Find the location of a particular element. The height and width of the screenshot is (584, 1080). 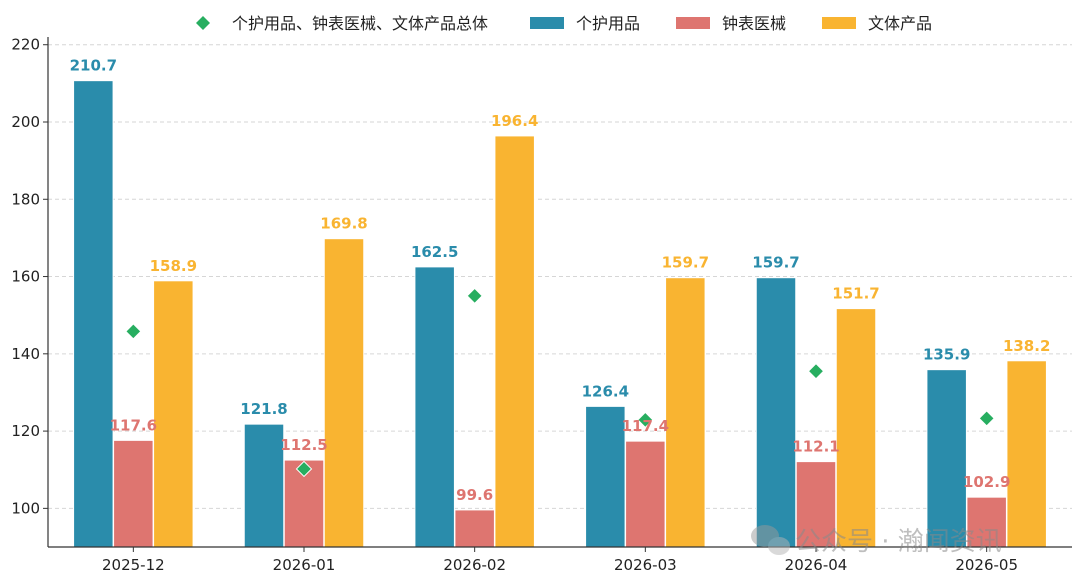

x-tick-label: 2026-03 is located at coordinates (645, 565).